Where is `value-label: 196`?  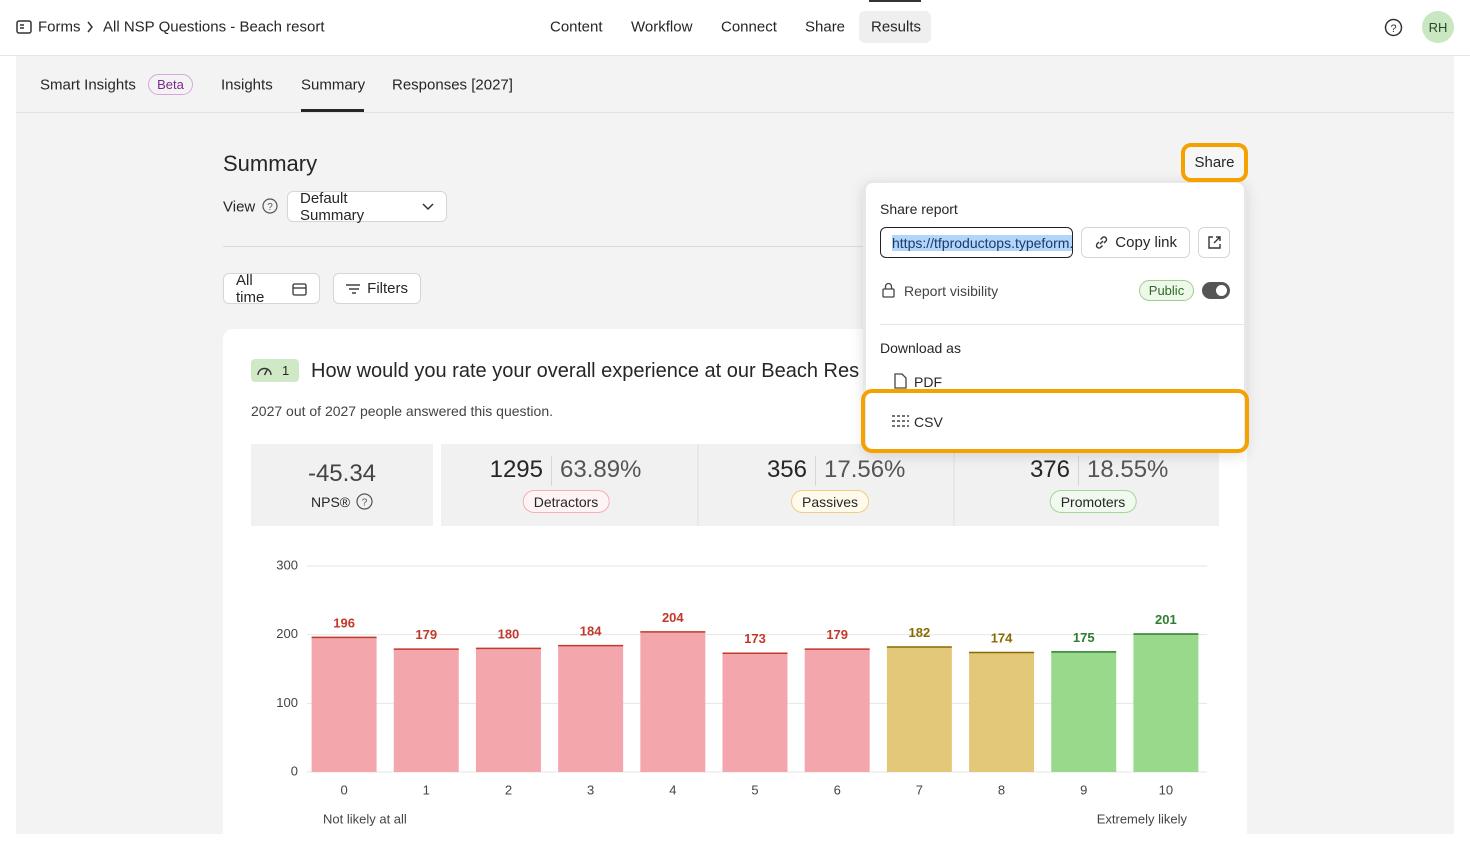
value-label: 196 is located at coordinates (344, 622).